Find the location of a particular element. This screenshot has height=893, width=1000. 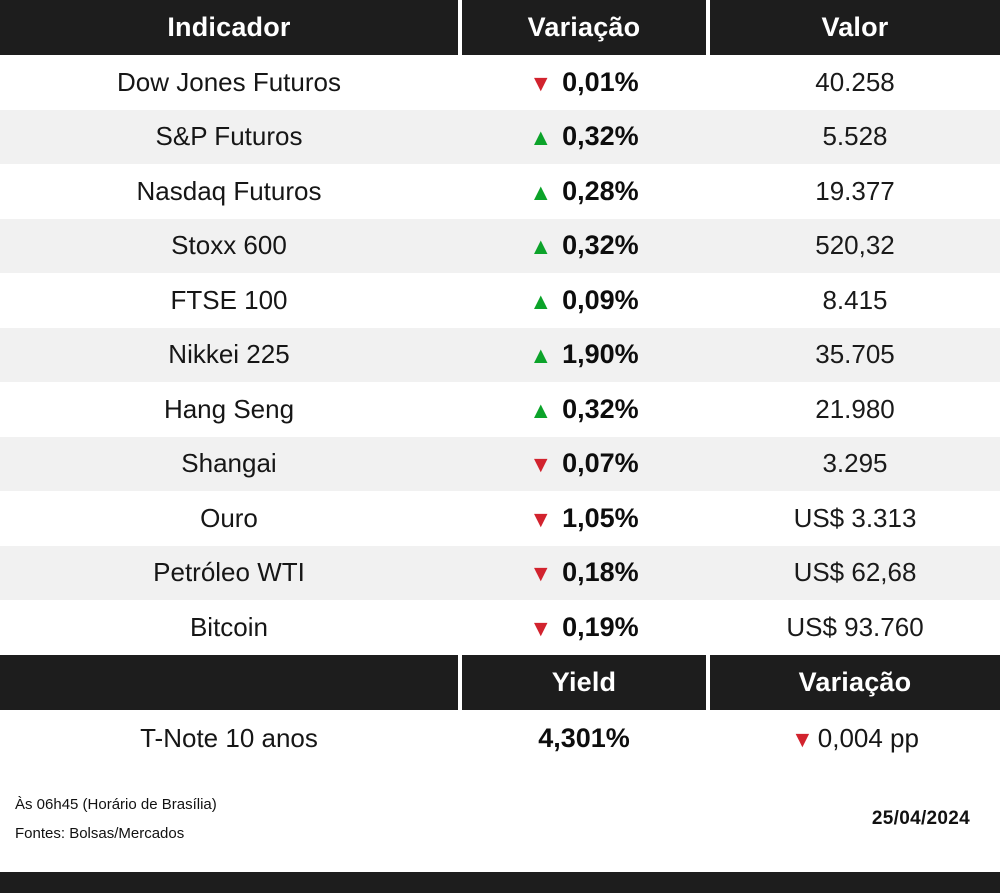

variation-label: 0,01% is located at coordinates (600, 81).